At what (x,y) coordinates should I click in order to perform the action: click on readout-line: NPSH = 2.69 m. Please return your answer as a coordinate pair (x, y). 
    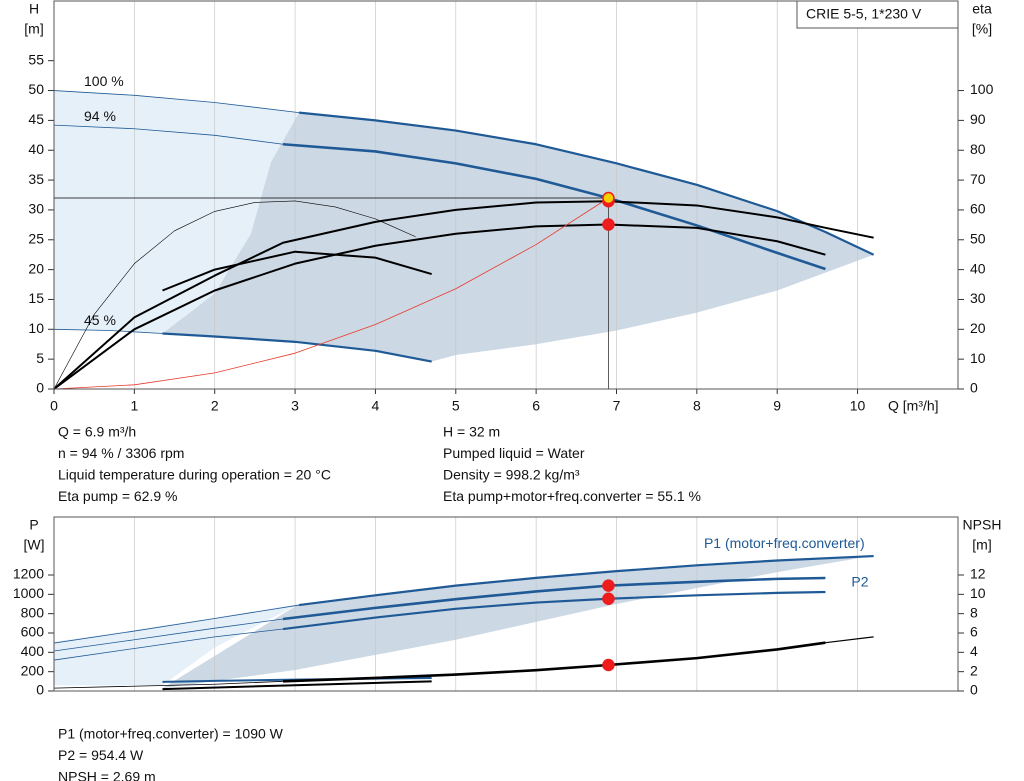
    Looking at the image, I should click on (107, 775).